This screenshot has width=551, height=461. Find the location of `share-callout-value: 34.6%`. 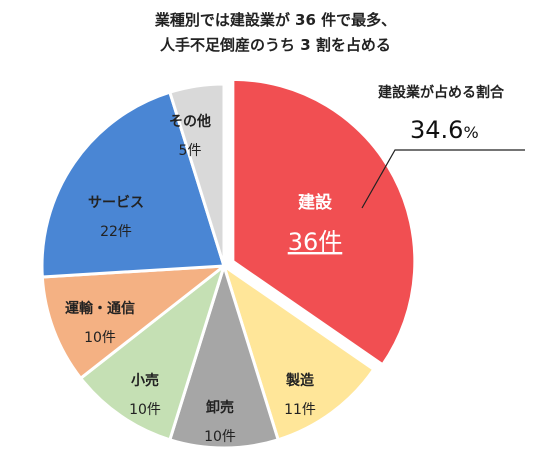

share-callout-value: 34.6% is located at coordinates (444, 130).